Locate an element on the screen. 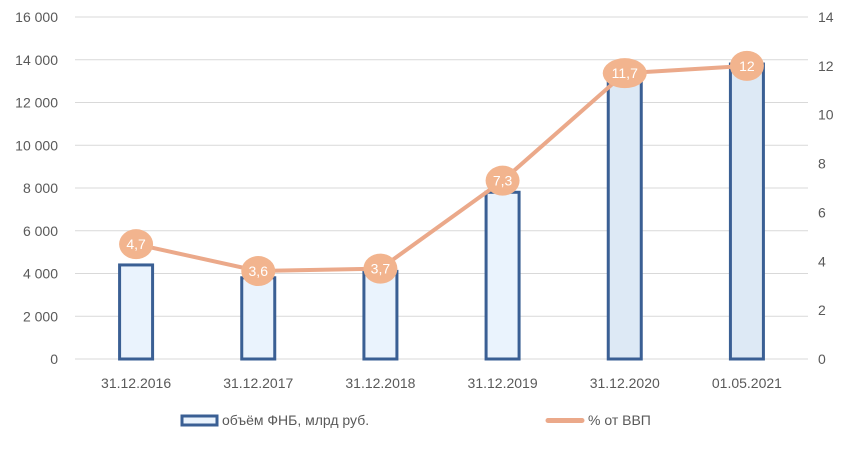 The image size is (853, 456). x-tick-label: 01.05.2021 is located at coordinates (747, 383).